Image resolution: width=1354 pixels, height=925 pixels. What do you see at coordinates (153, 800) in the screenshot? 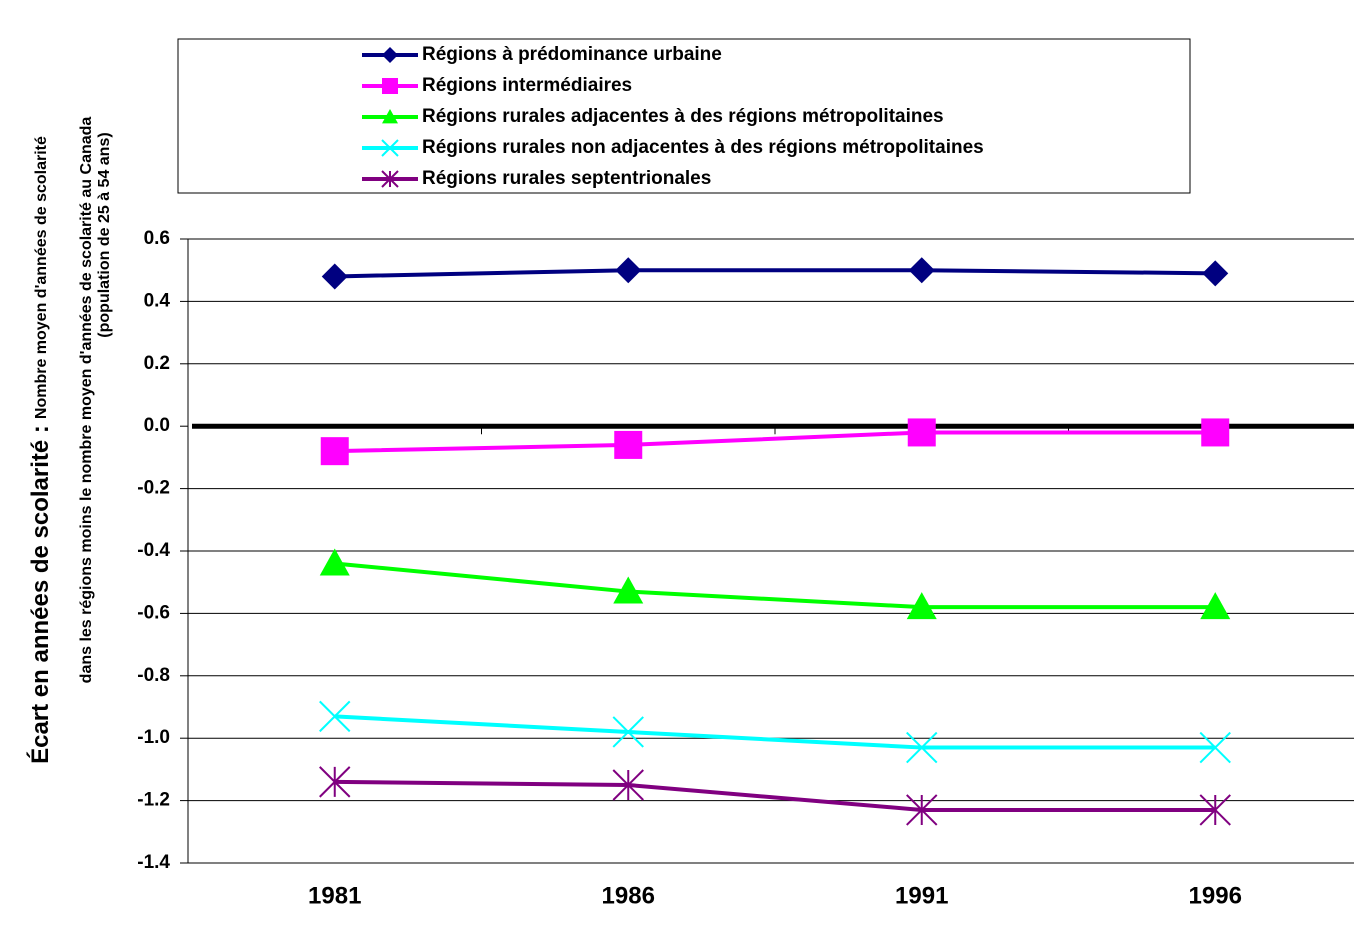
I see `y-tick-label: -1.2` at bounding box center [153, 800].